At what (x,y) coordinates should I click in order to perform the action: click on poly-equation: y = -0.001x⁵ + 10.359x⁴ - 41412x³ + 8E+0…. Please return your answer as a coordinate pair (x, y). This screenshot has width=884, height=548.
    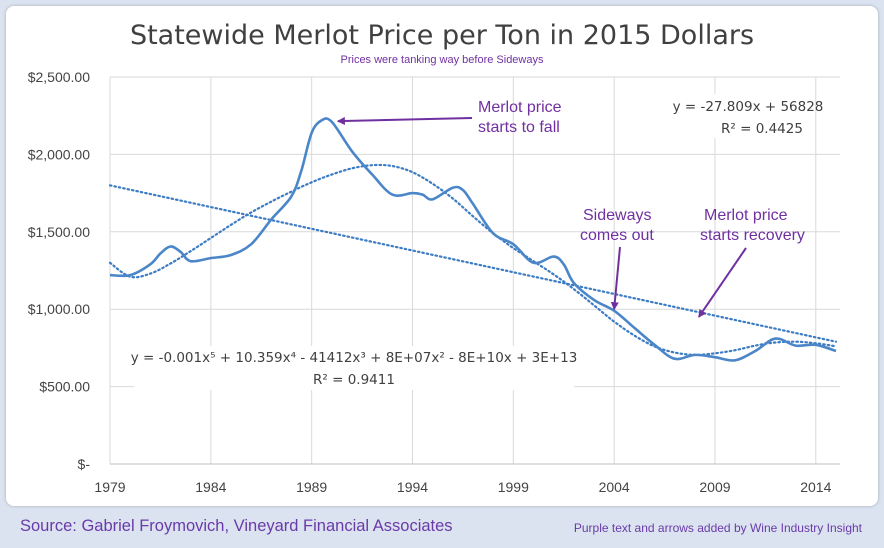
    Looking at the image, I should click on (354, 358).